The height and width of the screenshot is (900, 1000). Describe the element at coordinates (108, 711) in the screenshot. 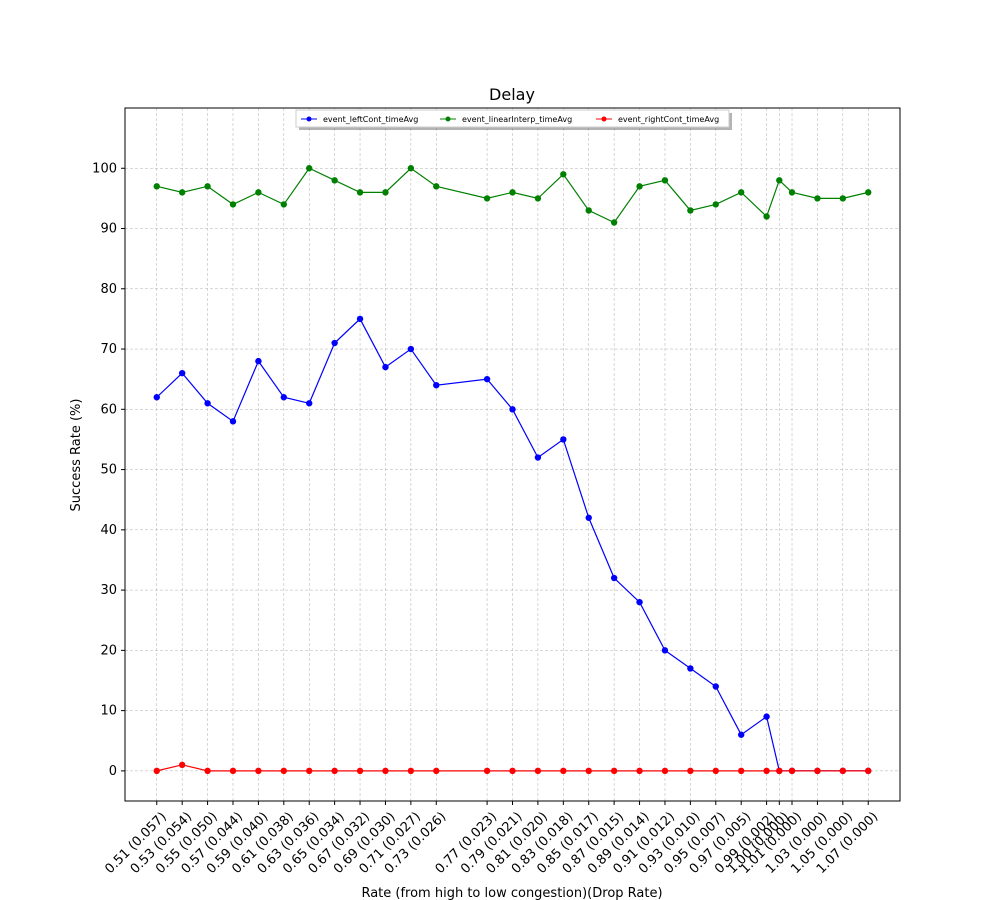

I see `y-tick-label: 10` at that location.